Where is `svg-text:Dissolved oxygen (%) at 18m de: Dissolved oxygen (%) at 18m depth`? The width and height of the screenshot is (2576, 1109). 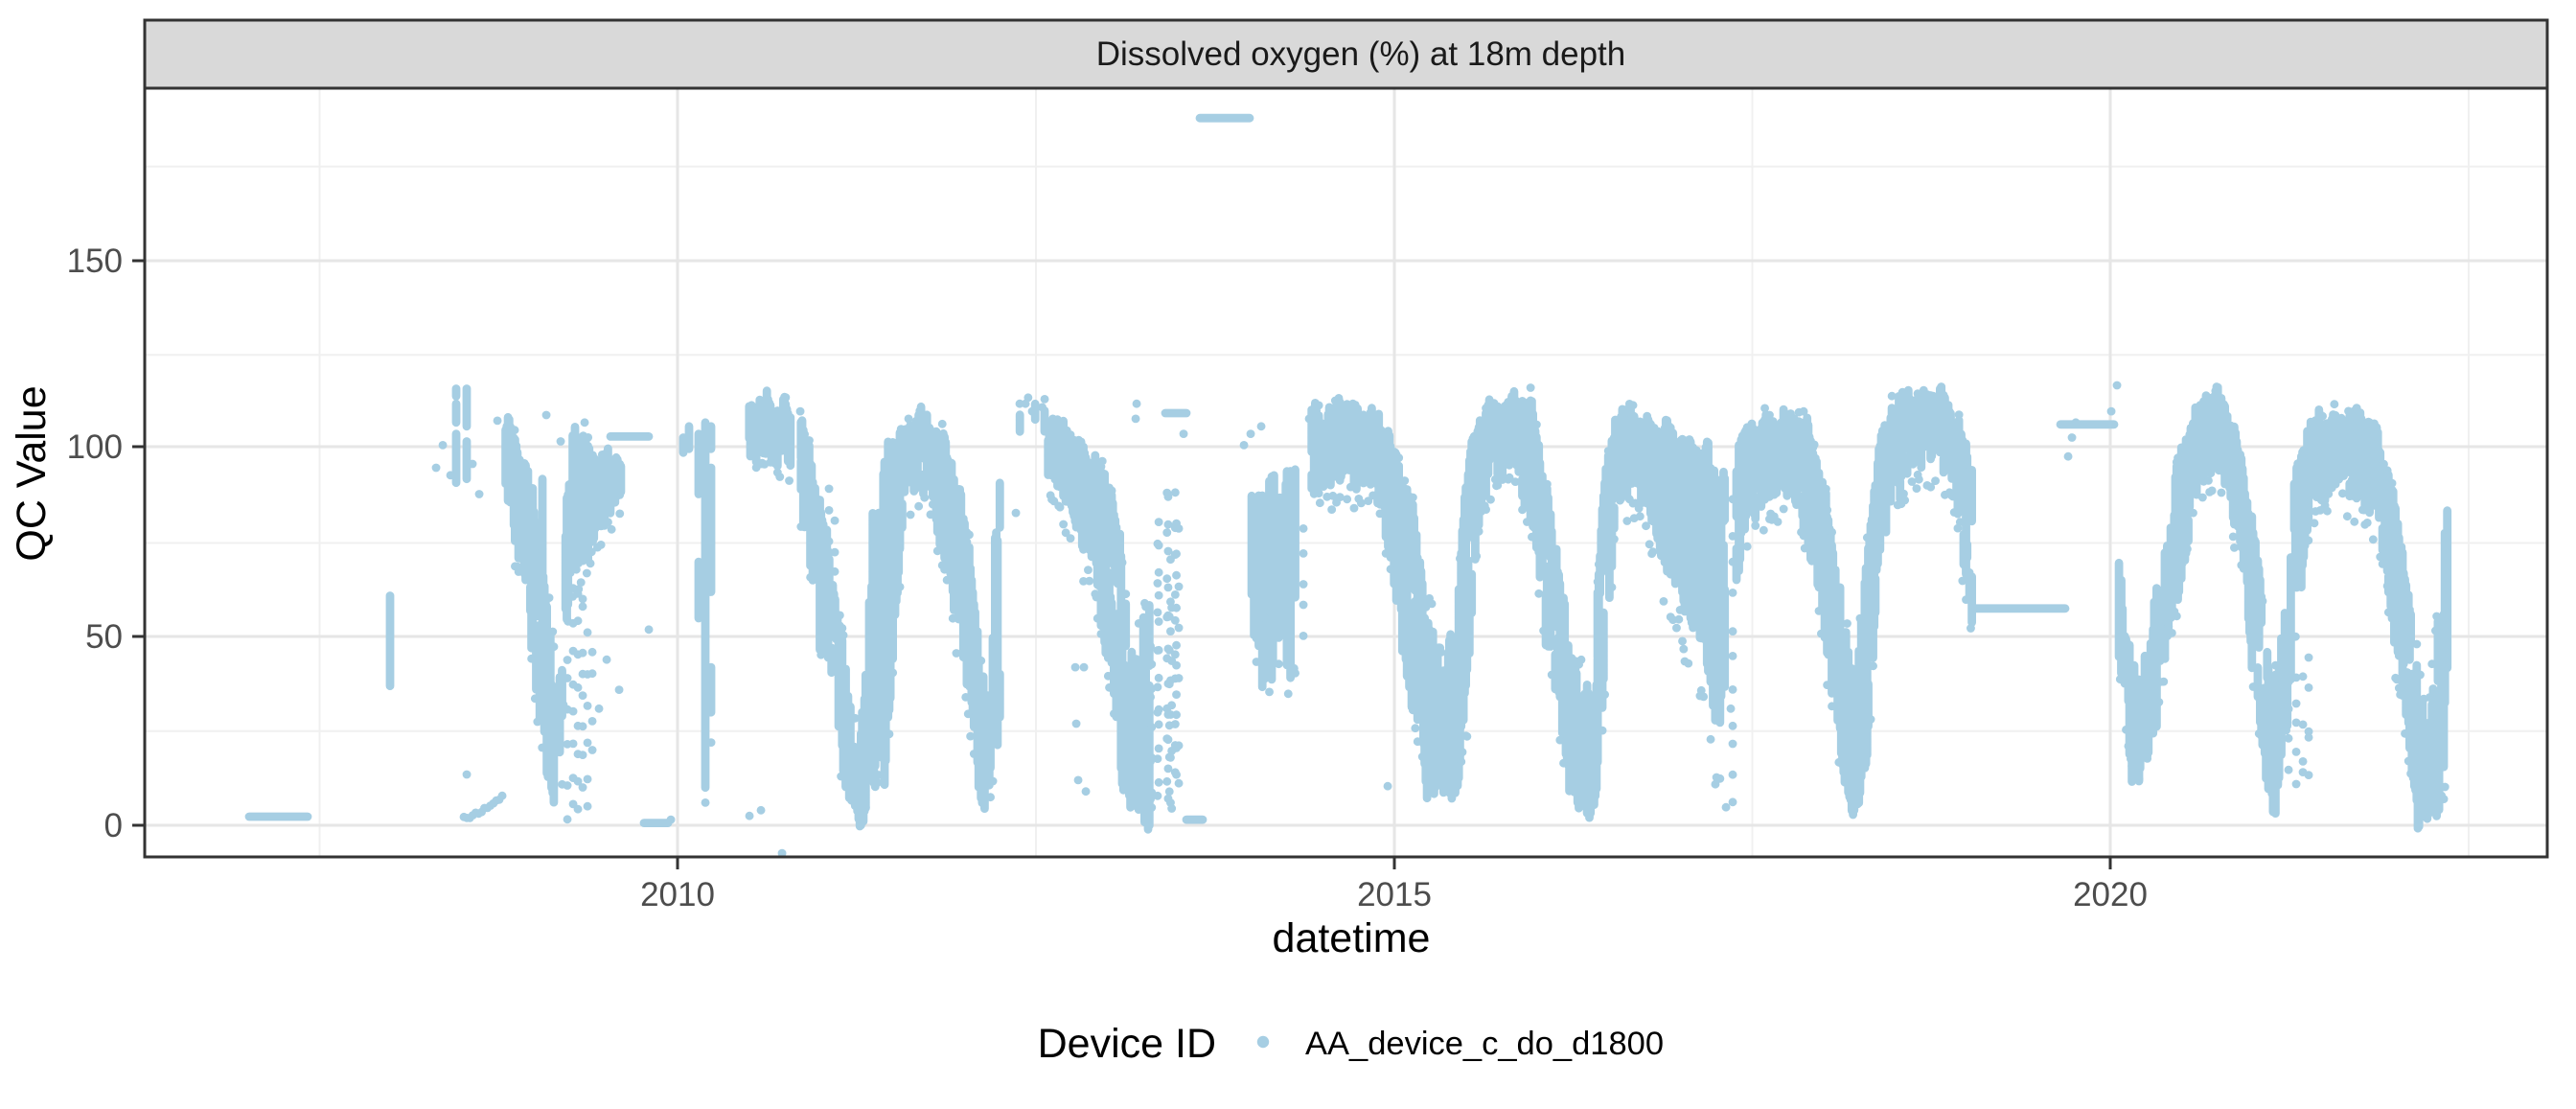 svg-text:Dissolved oxygen (%) at 18m de: Dissolved oxygen (%) at 18m depth is located at coordinates (1361, 54).